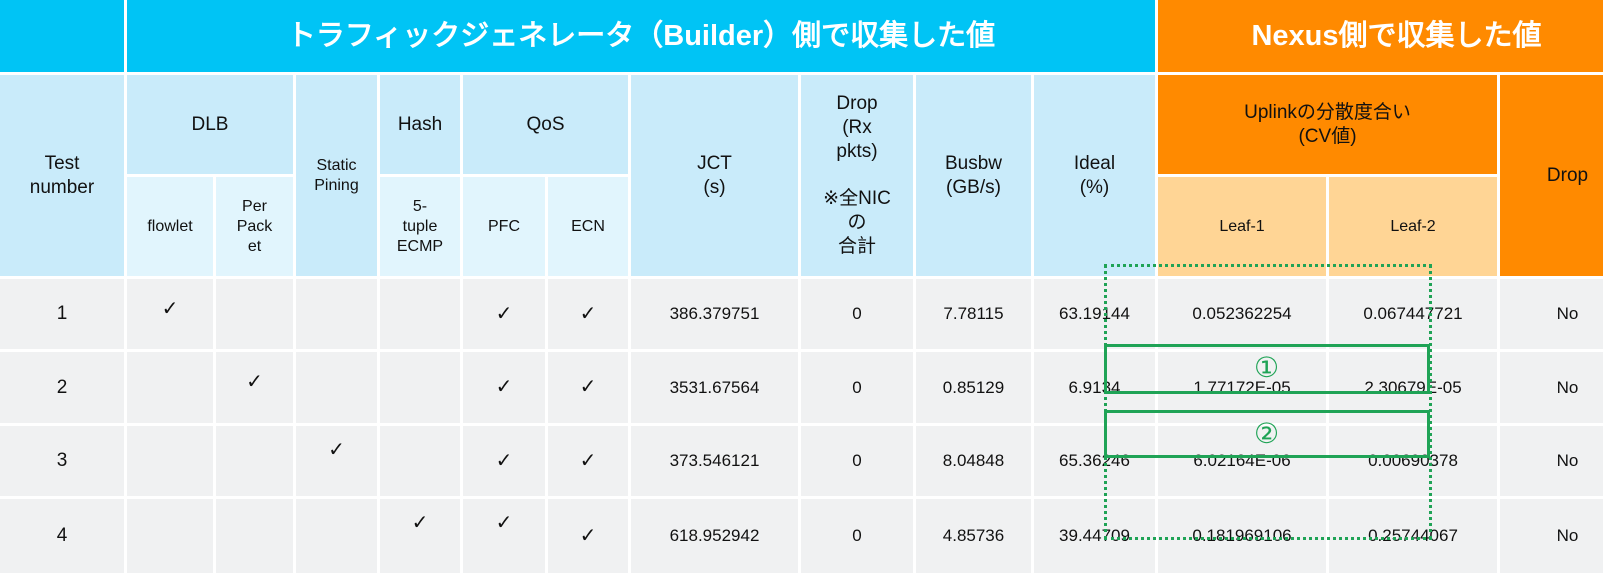 The image size is (1603, 573). I want to click on cell-leaf-1: 0.052362254, so click(1242, 314).